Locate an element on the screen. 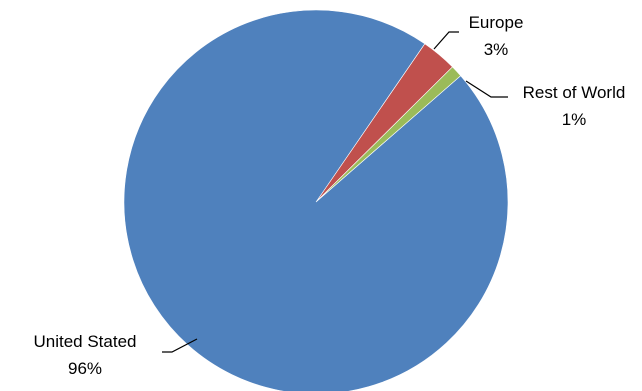 This screenshot has height=391, width=642. leader-line-europe is located at coordinates (446, 40).